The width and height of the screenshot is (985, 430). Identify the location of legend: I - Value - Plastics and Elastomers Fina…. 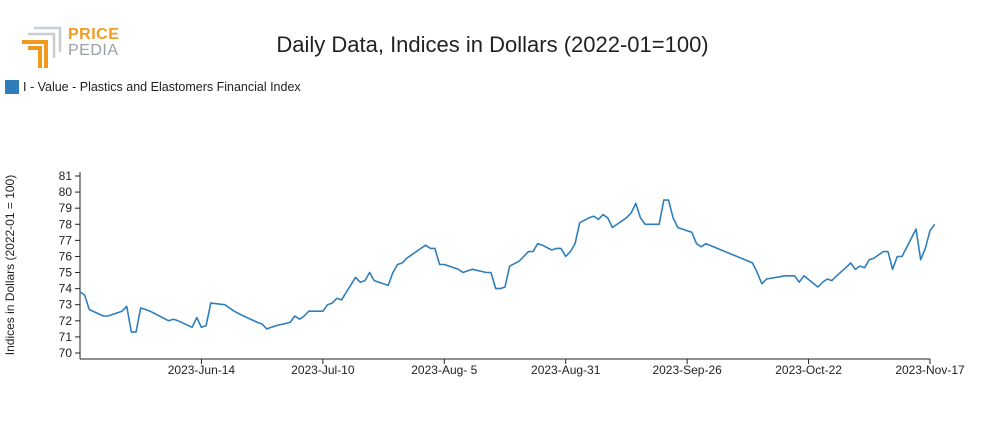
(153, 87).